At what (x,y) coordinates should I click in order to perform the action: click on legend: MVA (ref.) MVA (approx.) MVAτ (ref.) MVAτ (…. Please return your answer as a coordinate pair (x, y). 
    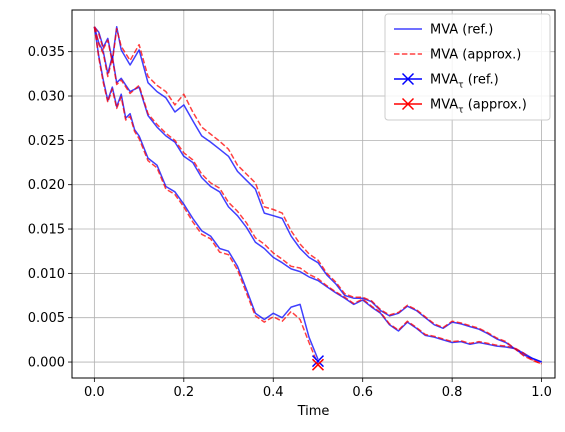
    Looking at the image, I should click on (467, 67).